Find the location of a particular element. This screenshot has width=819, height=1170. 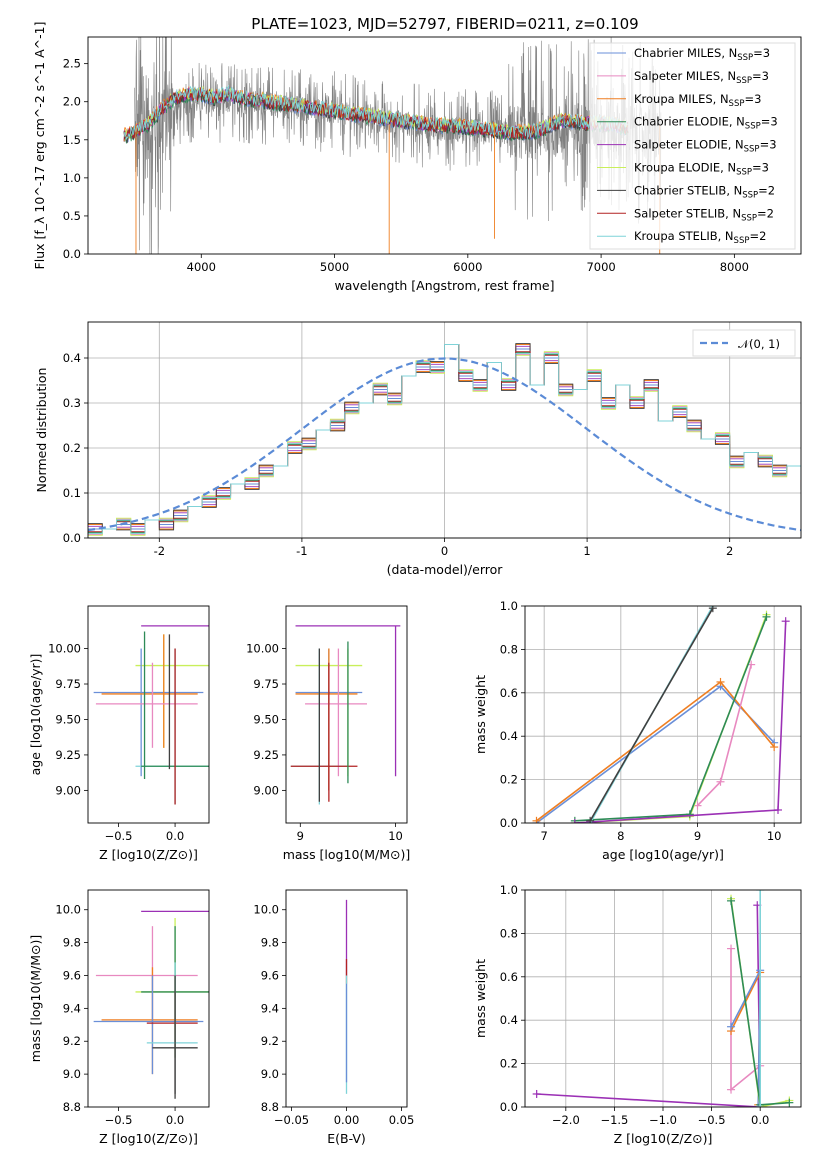

y-tick-label: 9.75 is located at coordinates (266, 684).